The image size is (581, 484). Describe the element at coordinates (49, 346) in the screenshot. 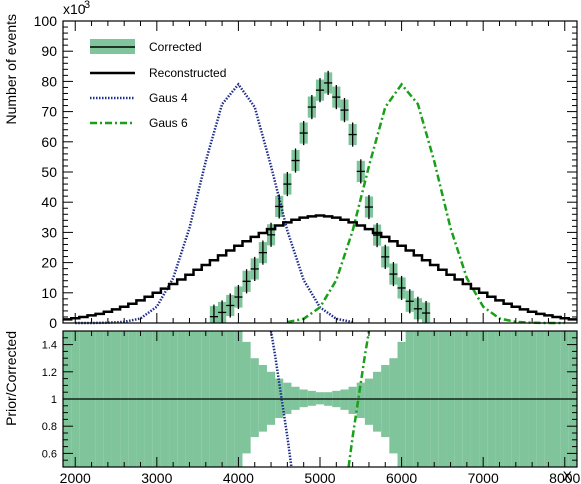

I see `ratio-y-tick-label: 1.4` at that location.